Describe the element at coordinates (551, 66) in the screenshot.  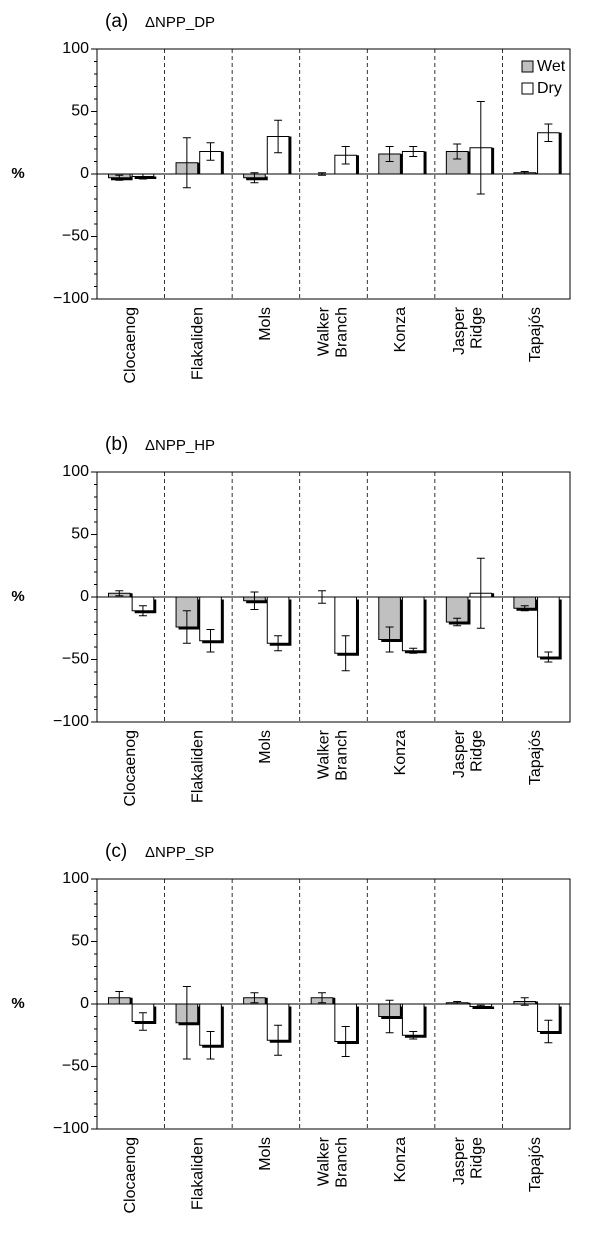
I see `legend-label: Wet` at that location.